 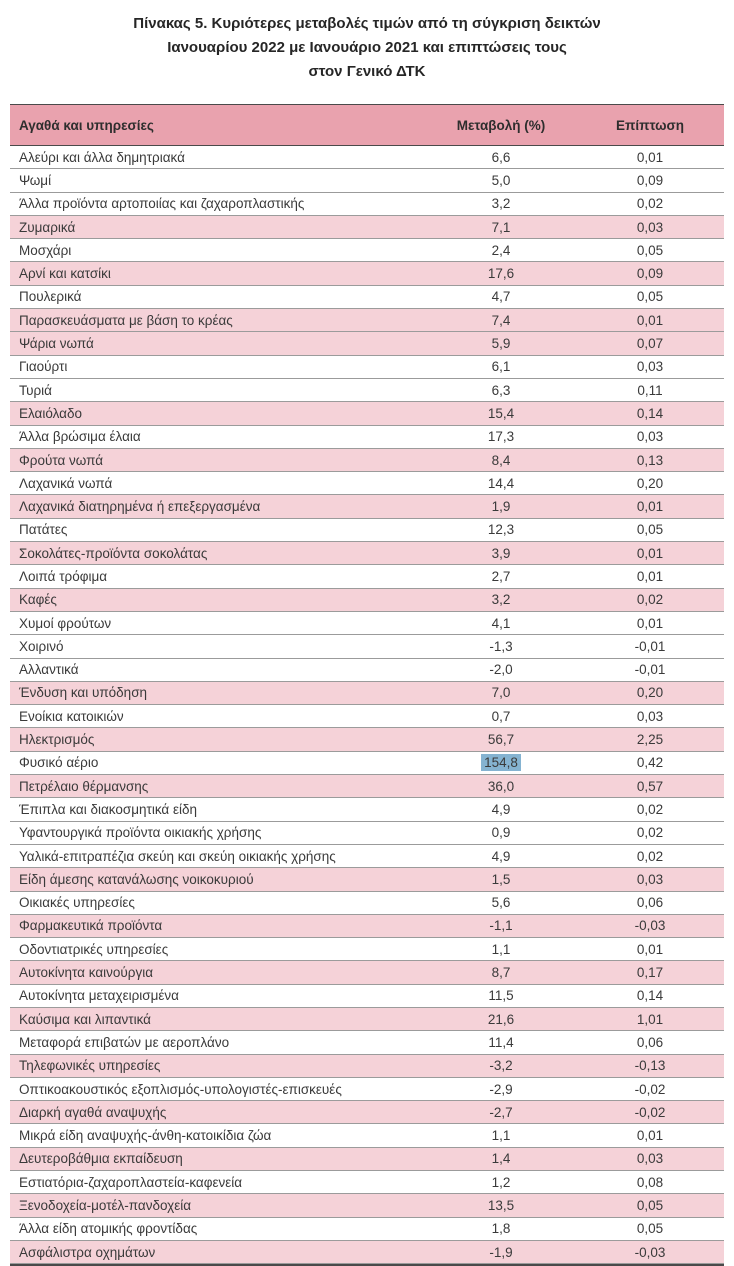 I want to click on table-row: Φαρμακευτικά προϊόντα -1,1 -0,03, so click(x=367, y=926).